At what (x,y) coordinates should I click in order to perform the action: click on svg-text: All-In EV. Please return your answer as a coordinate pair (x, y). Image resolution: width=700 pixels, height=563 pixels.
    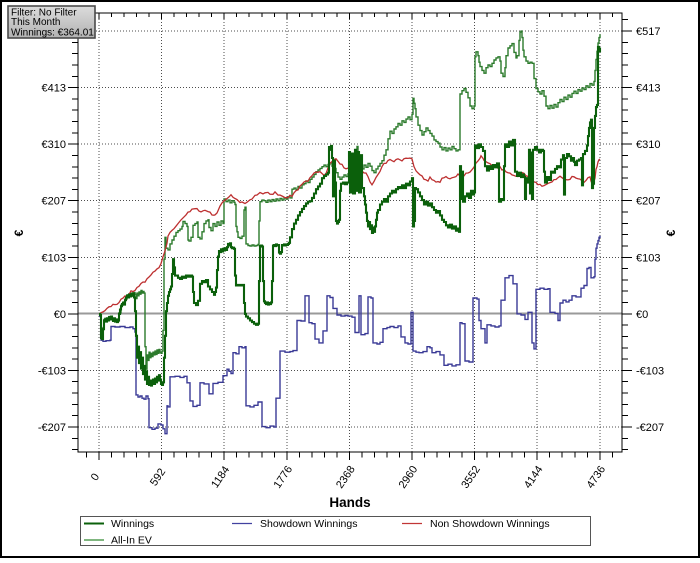
    Looking at the image, I should click on (131, 541).